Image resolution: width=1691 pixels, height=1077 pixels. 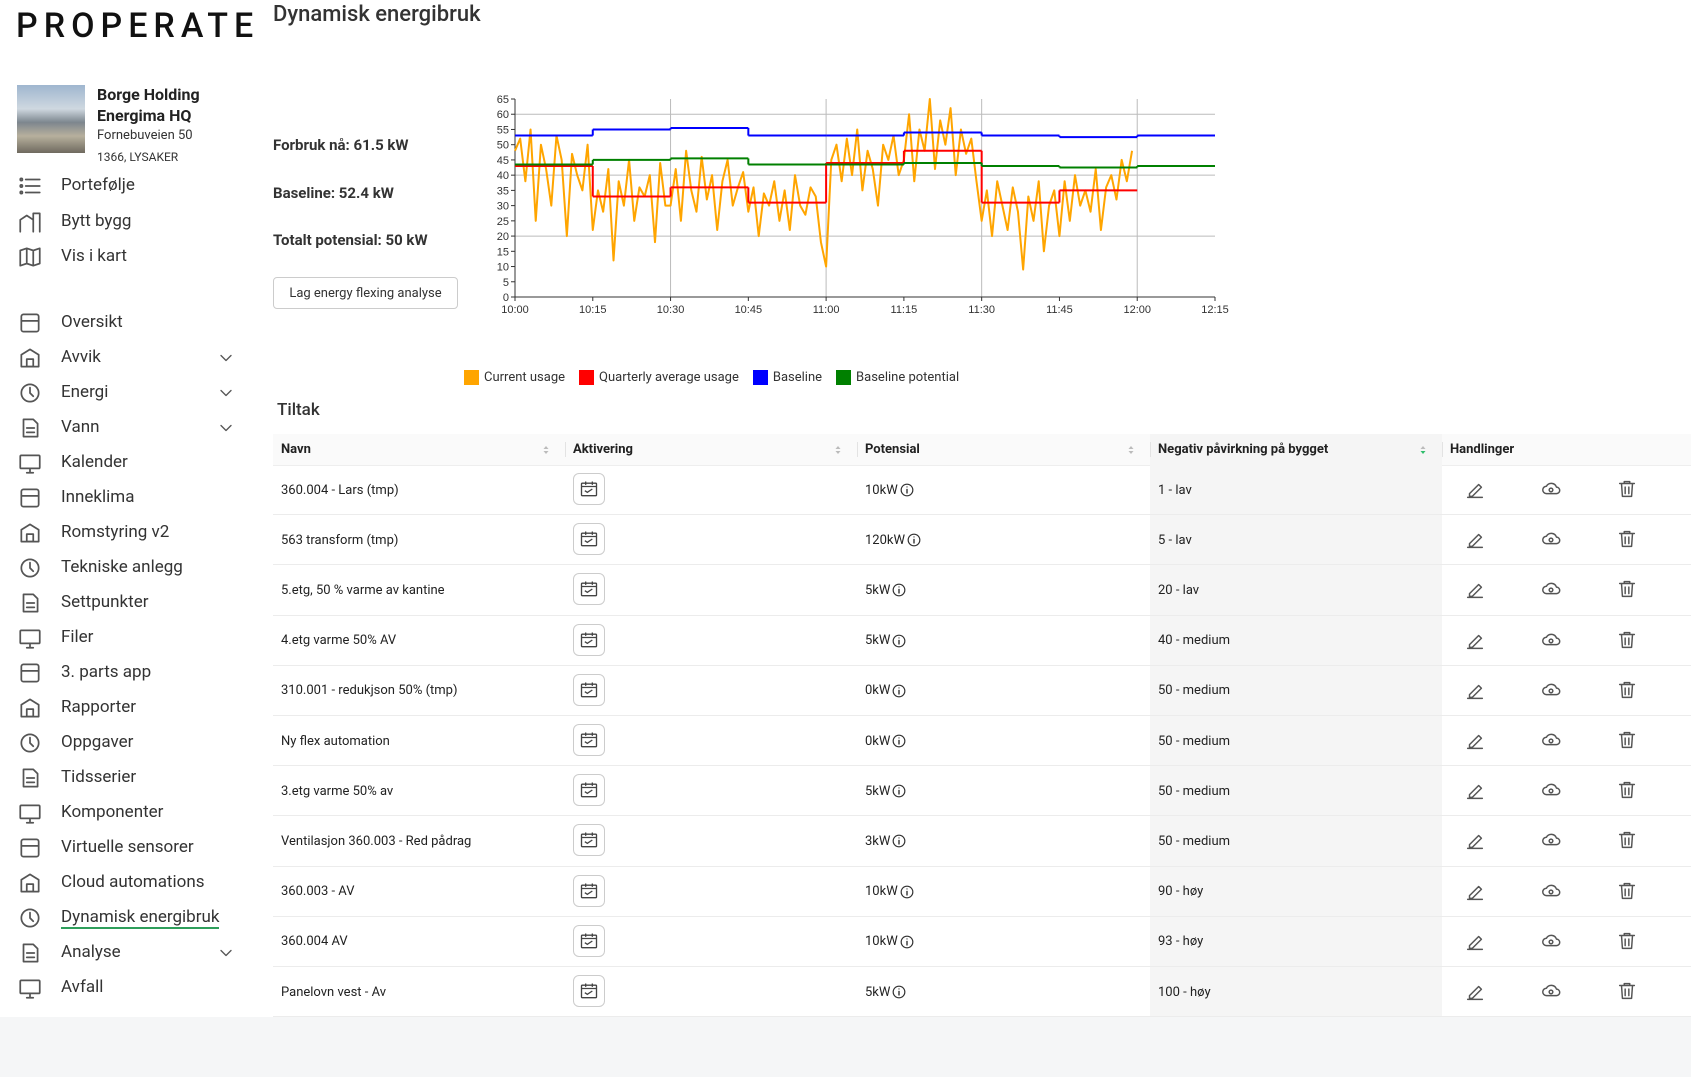 I want to click on nav-item: Analyse, so click(x=91, y=952).